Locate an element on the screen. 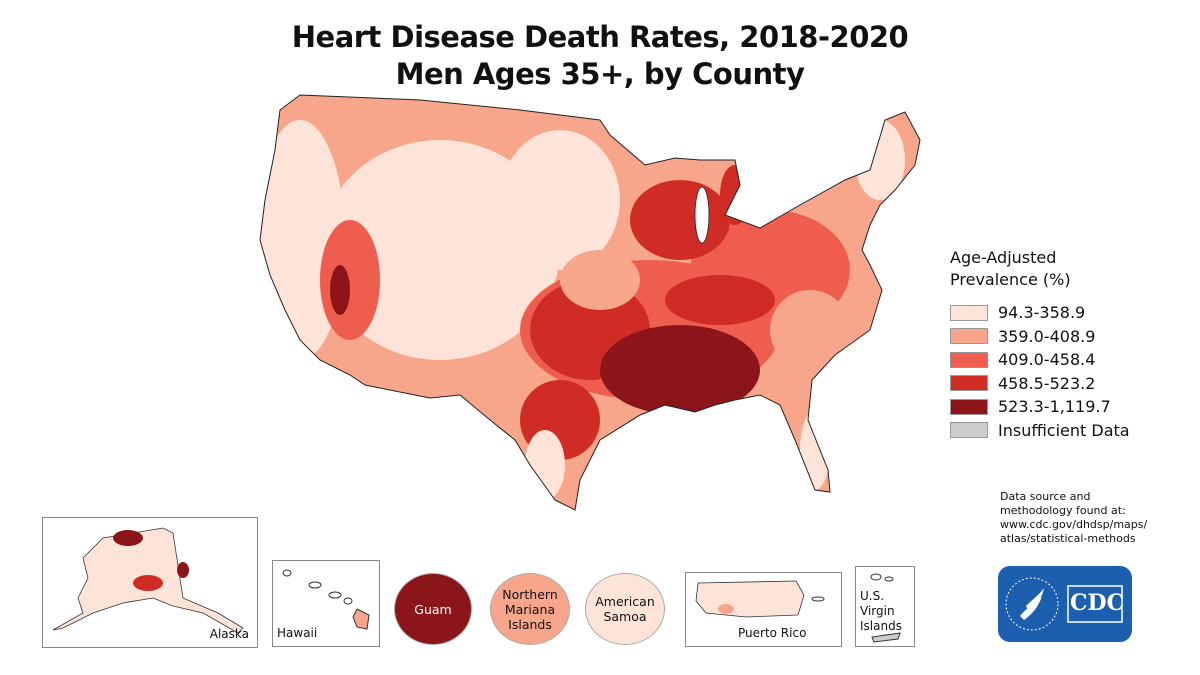 The width and height of the screenshot is (1200, 675). legend-item: 94.3-358.9 is located at coordinates (1040, 313).